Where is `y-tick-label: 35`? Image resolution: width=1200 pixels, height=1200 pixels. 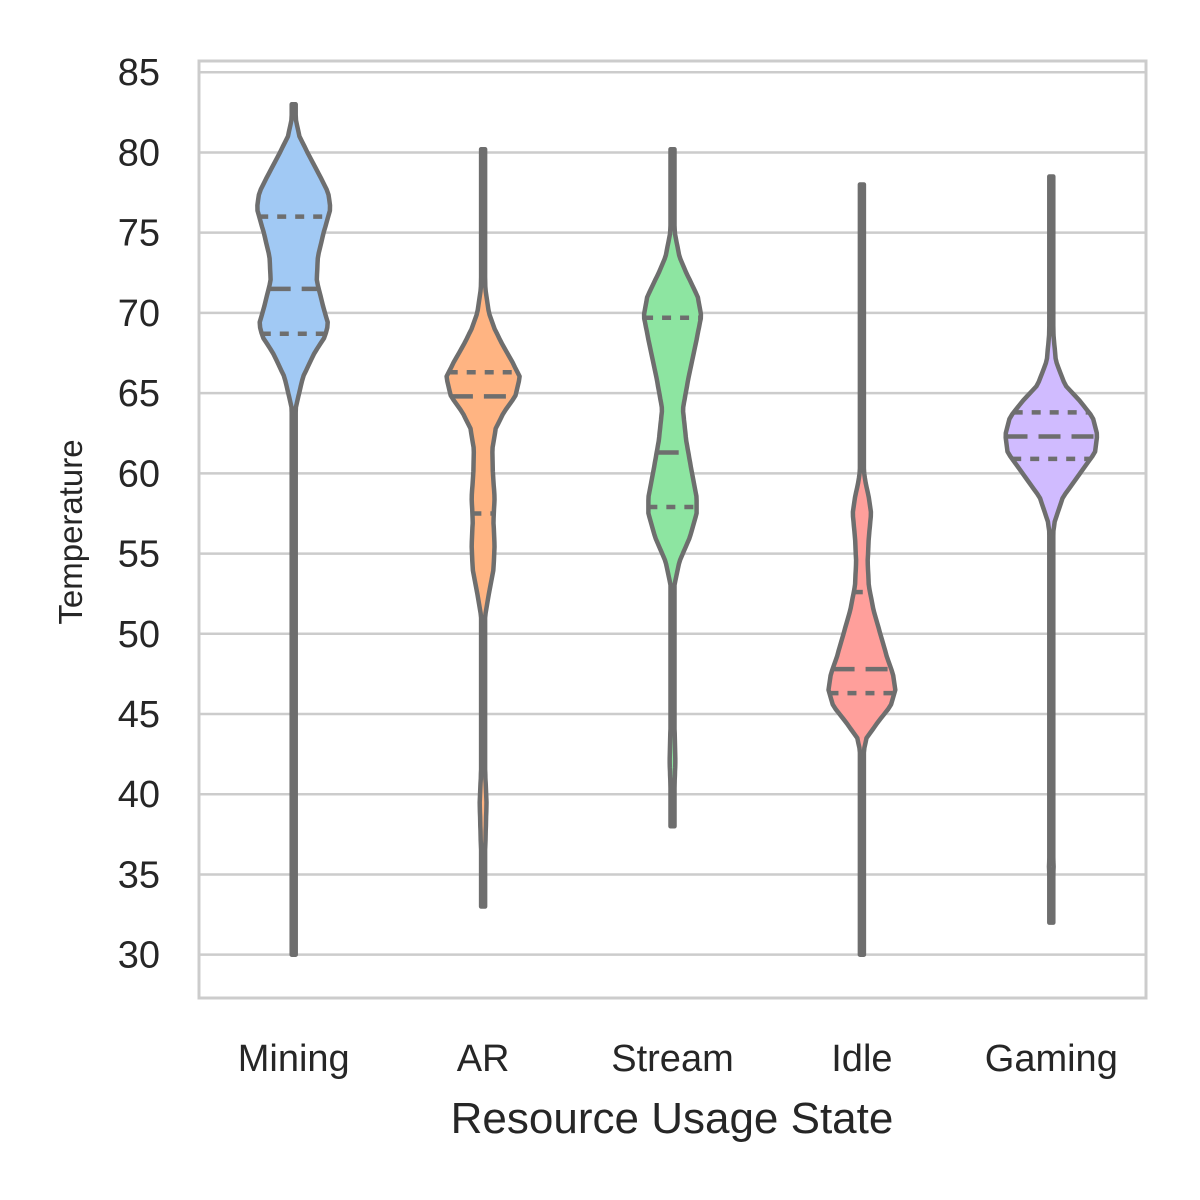
y-tick-label: 35 is located at coordinates (139, 875).